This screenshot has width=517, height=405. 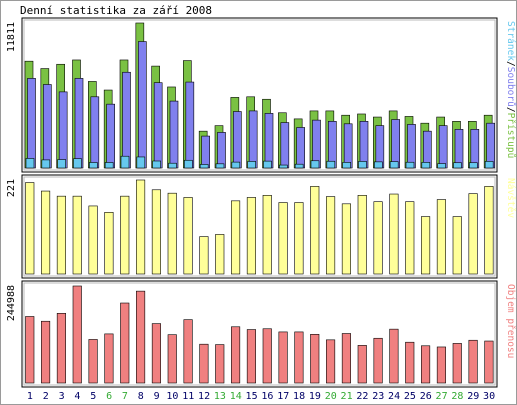 What do you see at coordinates (283, 396) in the screenshot?
I see `x-tick-label-day-17: 17` at bounding box center [283, 396].